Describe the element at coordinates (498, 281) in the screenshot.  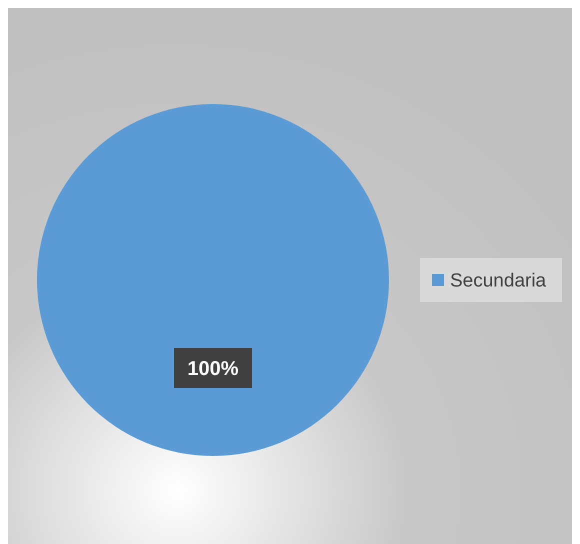
I see `legend-label: Secundaria` at that location.